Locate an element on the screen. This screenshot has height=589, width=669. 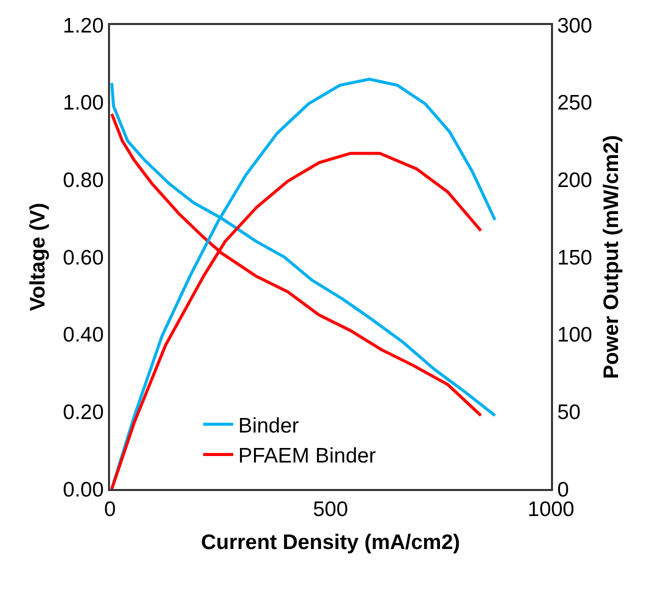
y-tick-label: 0.80 is located at coordinates (83, 180).